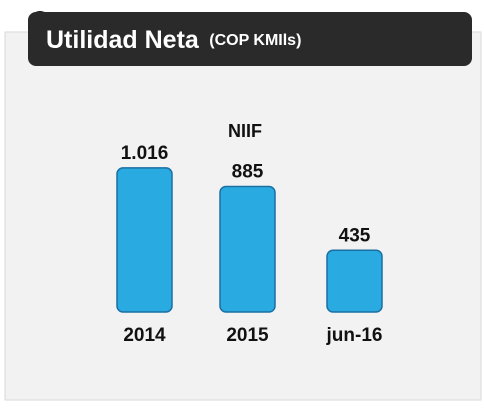  I want to click on x-tick-label: jun-16, so click(354, 335).